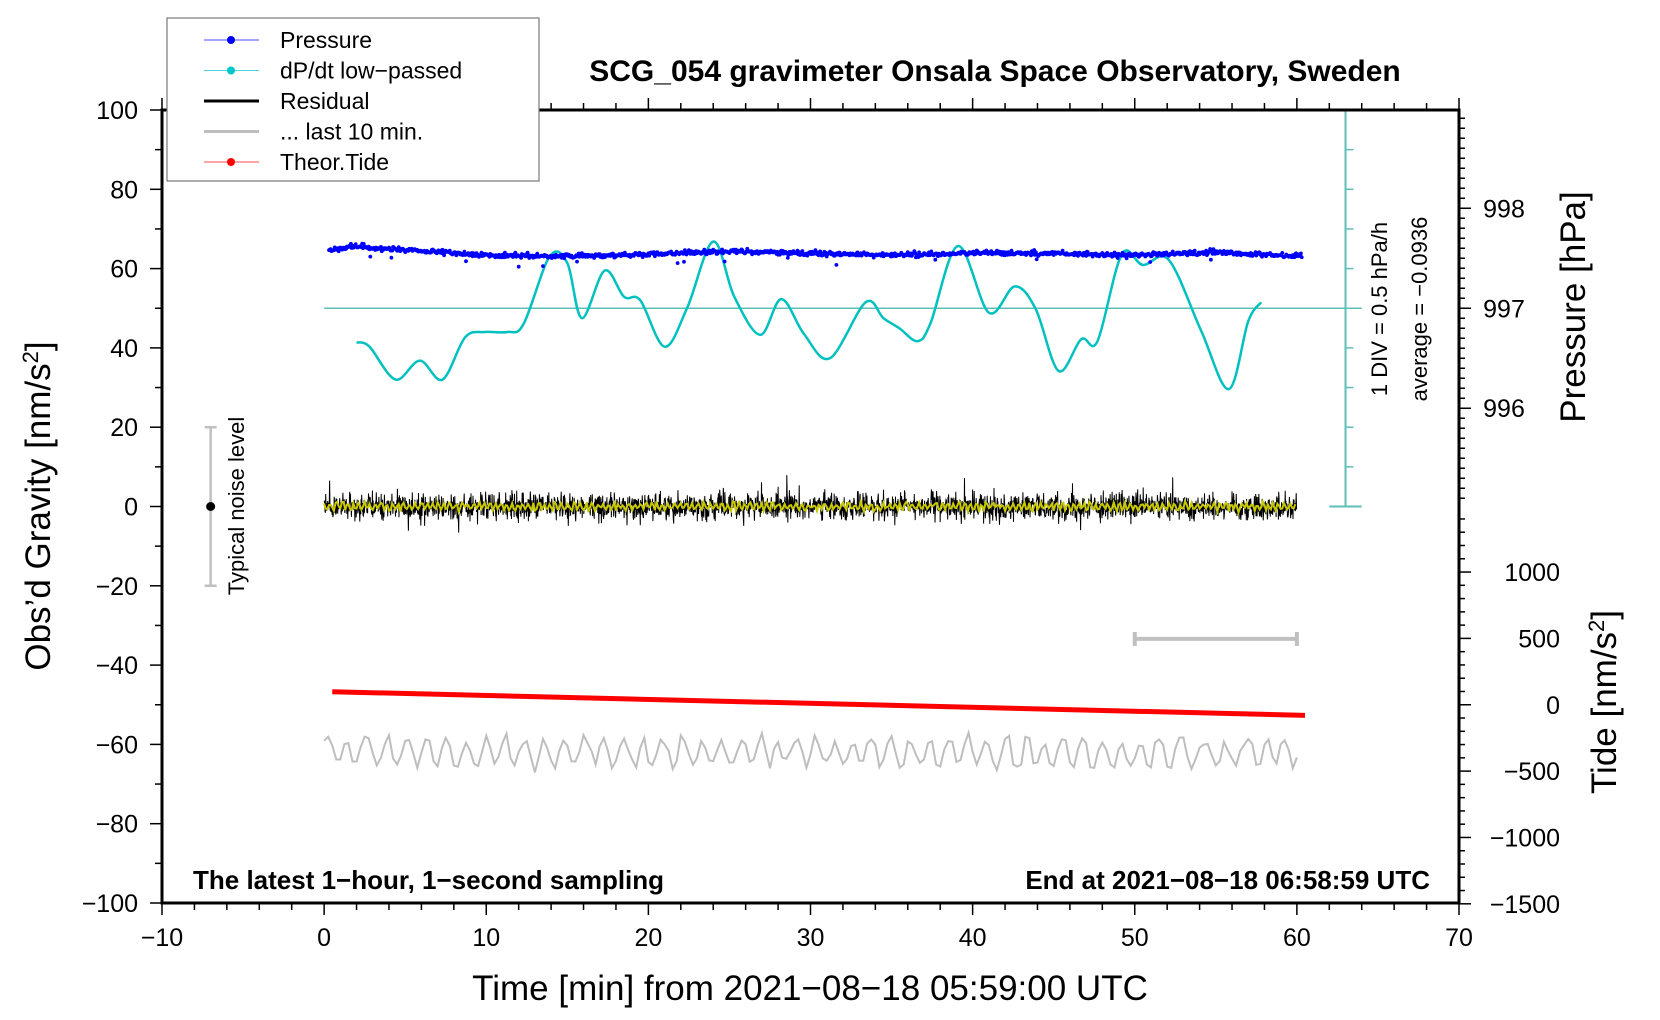 The image size is (1660, 1020). What do you see at coordinates (117, 825) in the screenshot?
I see `y-tick-label: −80` at bounding box center [117, 825].